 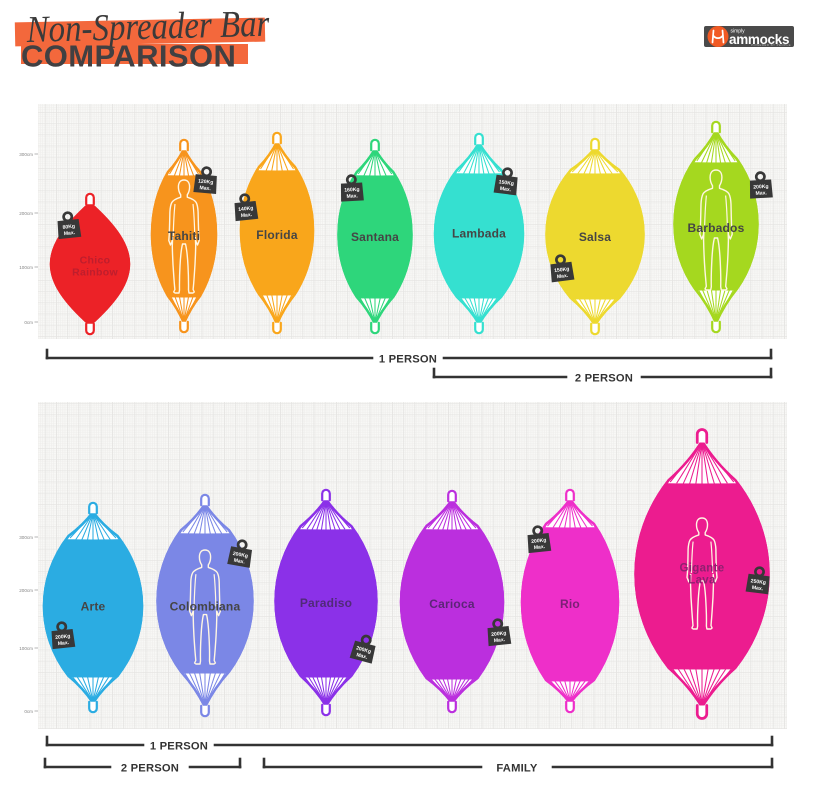 What do you see at coordinates (206, 182) in the screenshot?
I see `svg-text: 120Kg` at bounding box center [206, 182].